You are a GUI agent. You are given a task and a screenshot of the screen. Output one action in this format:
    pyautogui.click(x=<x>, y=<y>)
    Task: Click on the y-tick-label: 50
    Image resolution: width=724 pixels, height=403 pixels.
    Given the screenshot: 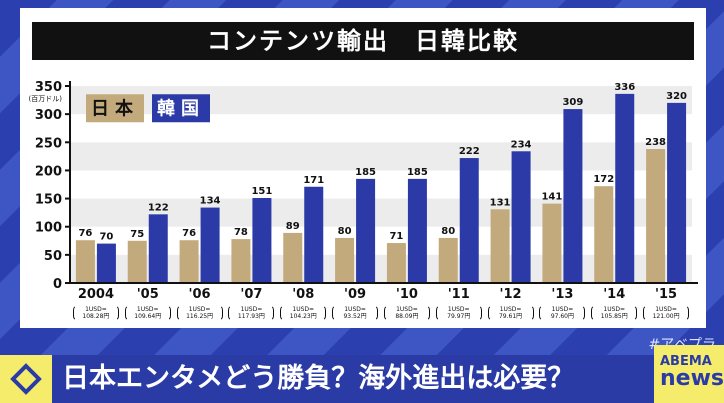 What is the action you would take?
    pyautogui.click(x=53, y=256)
    